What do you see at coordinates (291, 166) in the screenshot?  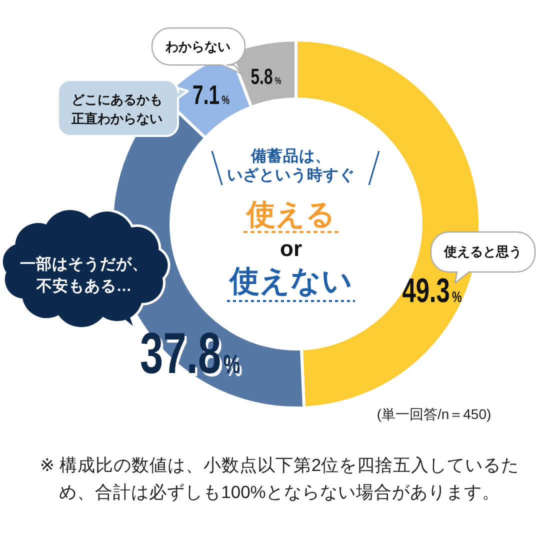 I see `text: 備蓄品は、いざという時すぐ` at bounding box center [291, 166].